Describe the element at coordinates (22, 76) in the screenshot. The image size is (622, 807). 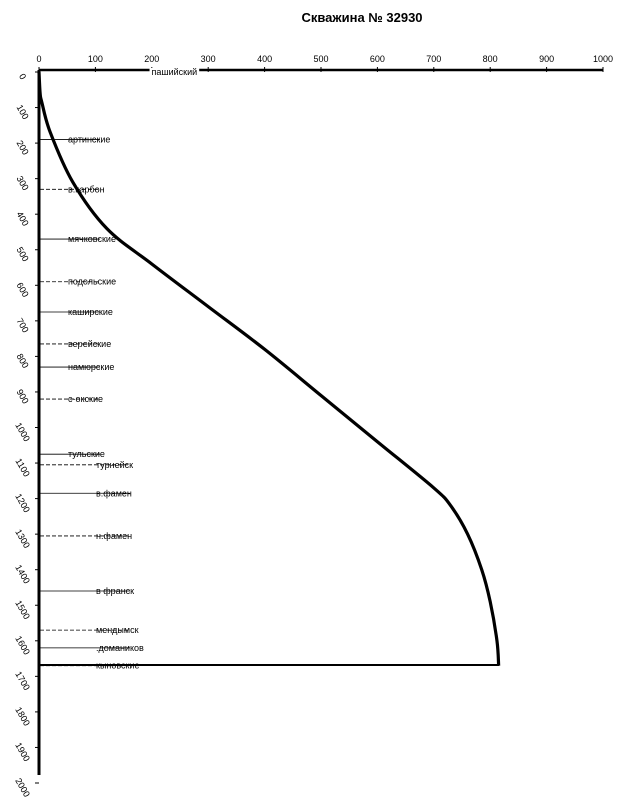
I see `y-tick-label: 0` at that location.